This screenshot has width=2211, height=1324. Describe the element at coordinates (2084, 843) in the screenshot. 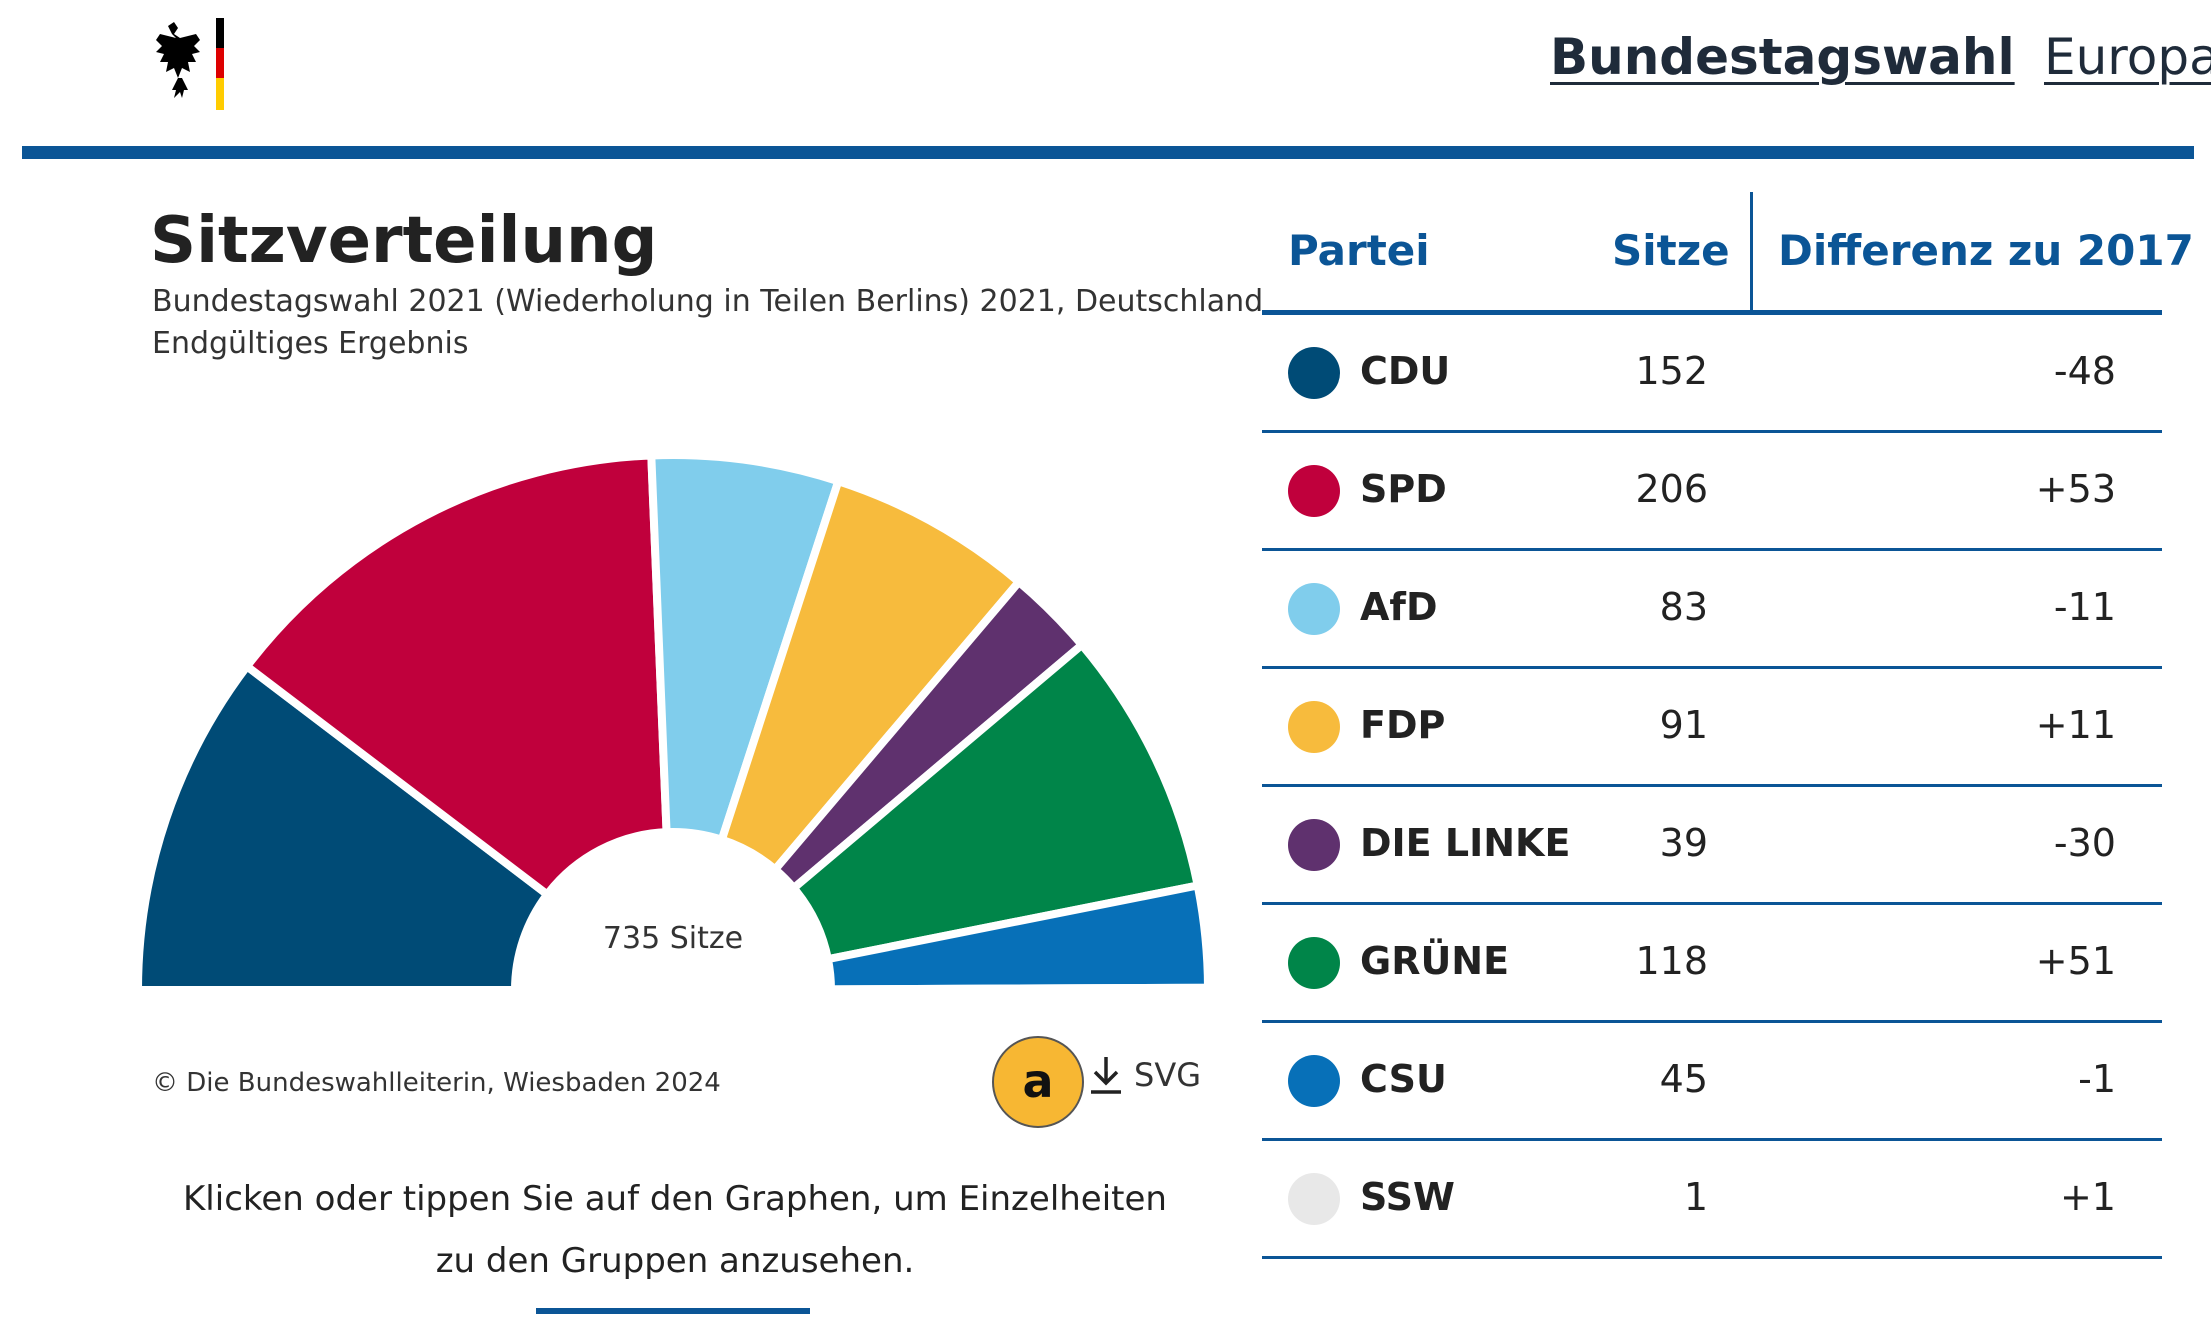

I see `seat-difference: -30` at that location.